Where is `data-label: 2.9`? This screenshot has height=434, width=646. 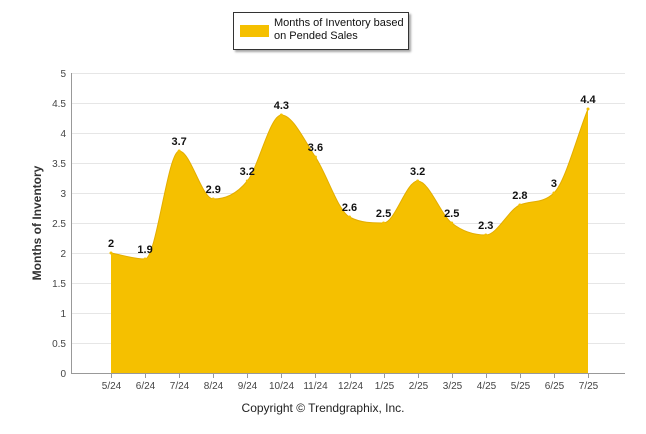
data-label: 2.9 is located at coordinates (213, 190).